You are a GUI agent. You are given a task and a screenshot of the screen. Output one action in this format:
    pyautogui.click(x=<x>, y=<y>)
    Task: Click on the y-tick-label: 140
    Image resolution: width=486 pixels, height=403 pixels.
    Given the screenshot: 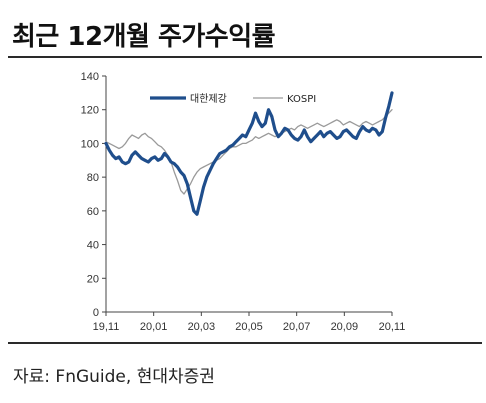 What is the action you would take?
    pyautogui.click(x=90, y=77)
    